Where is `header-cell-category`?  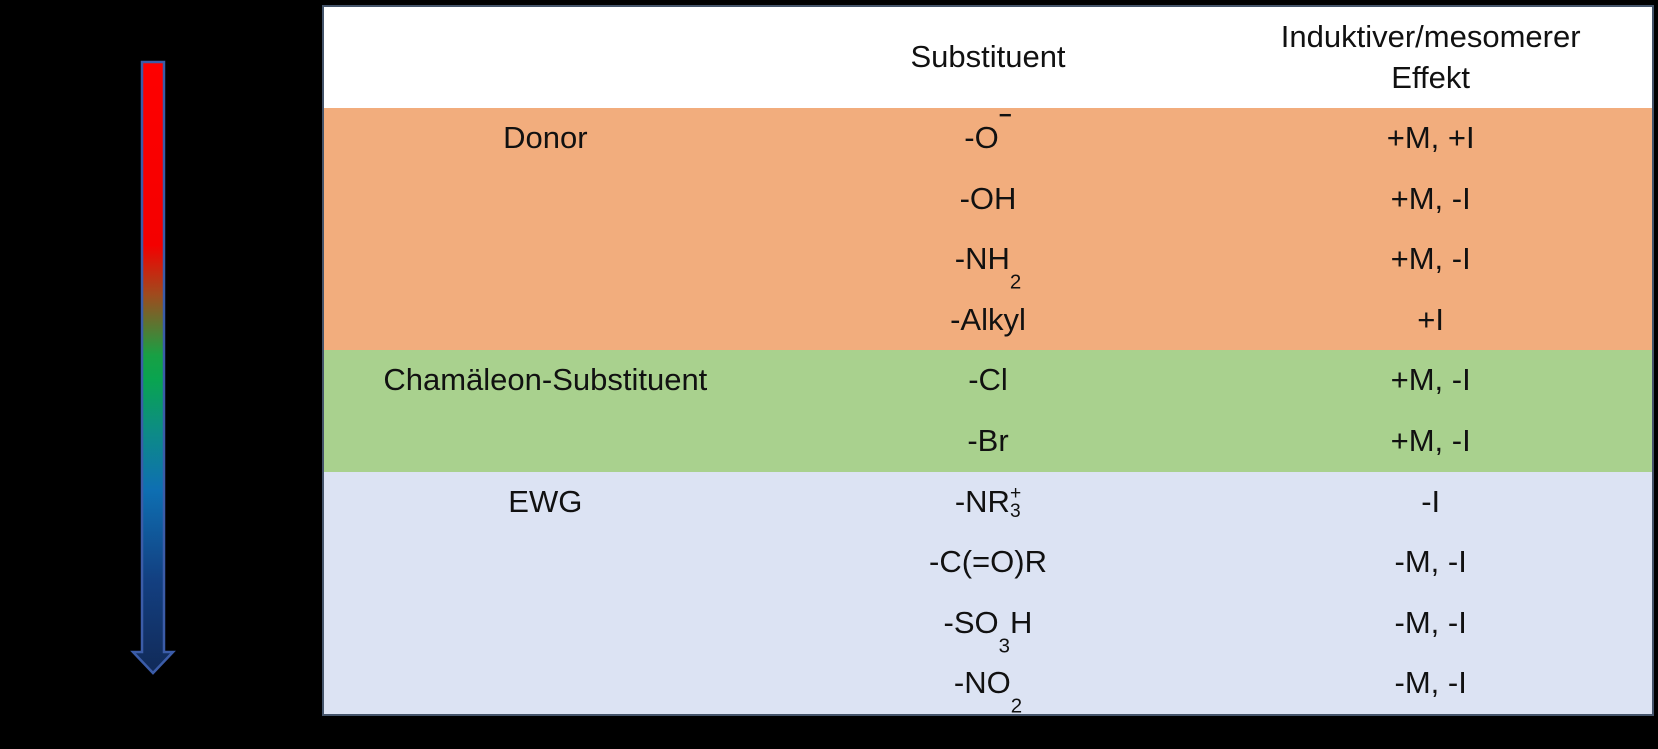 header-cell-category is located at coordinates (545, 57).